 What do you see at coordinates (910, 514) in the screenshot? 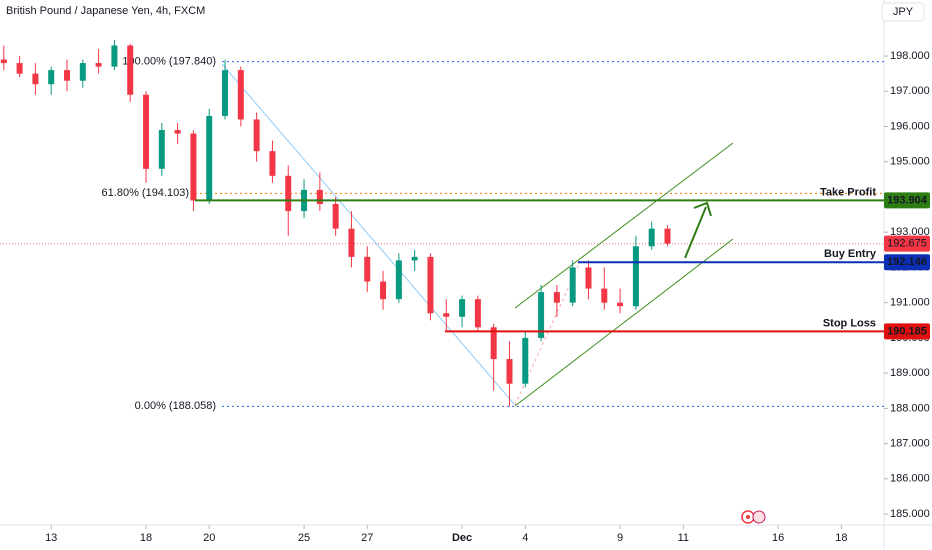
I see `y-tick-label: 185.000` at bounding box center [910, 514].